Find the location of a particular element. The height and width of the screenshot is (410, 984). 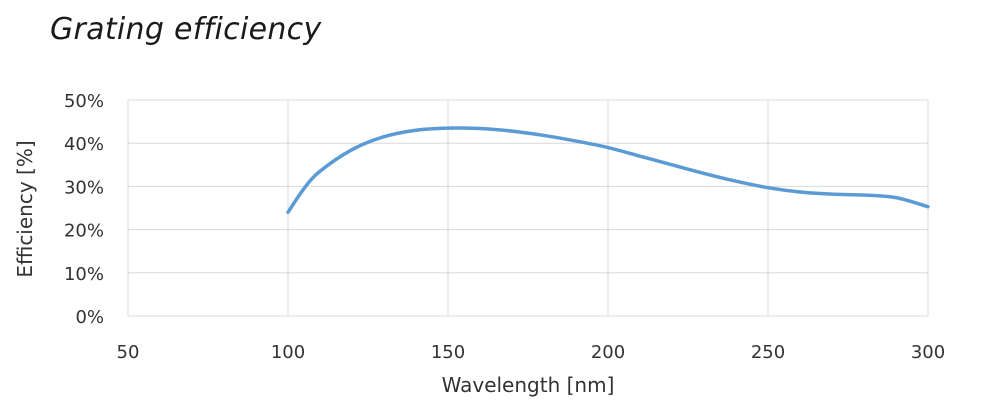

x-tick-label: 50 is located at coordinates (128, 352).